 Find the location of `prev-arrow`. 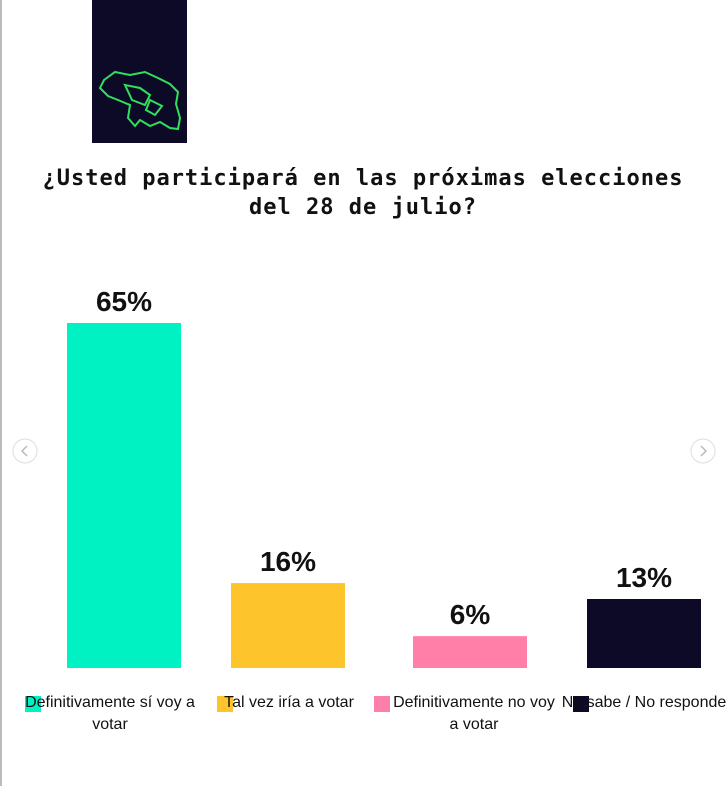

prev-arrow is located at coordinates (24, 451).